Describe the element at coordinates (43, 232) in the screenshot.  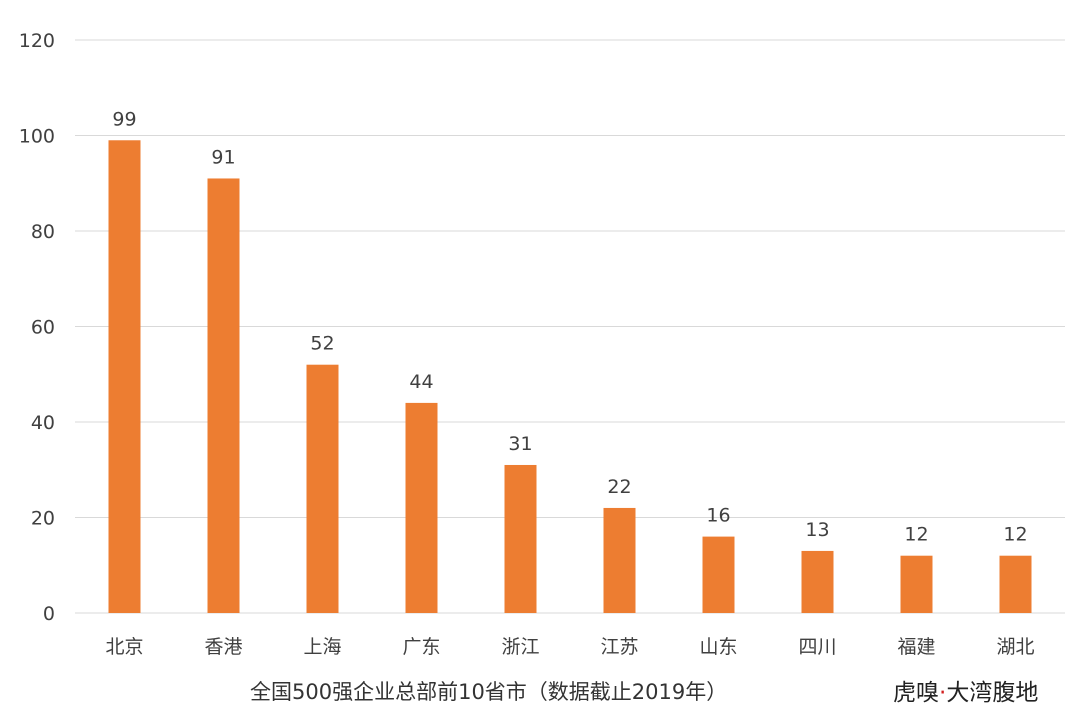
I see `y-tick-label: 80` at that location.